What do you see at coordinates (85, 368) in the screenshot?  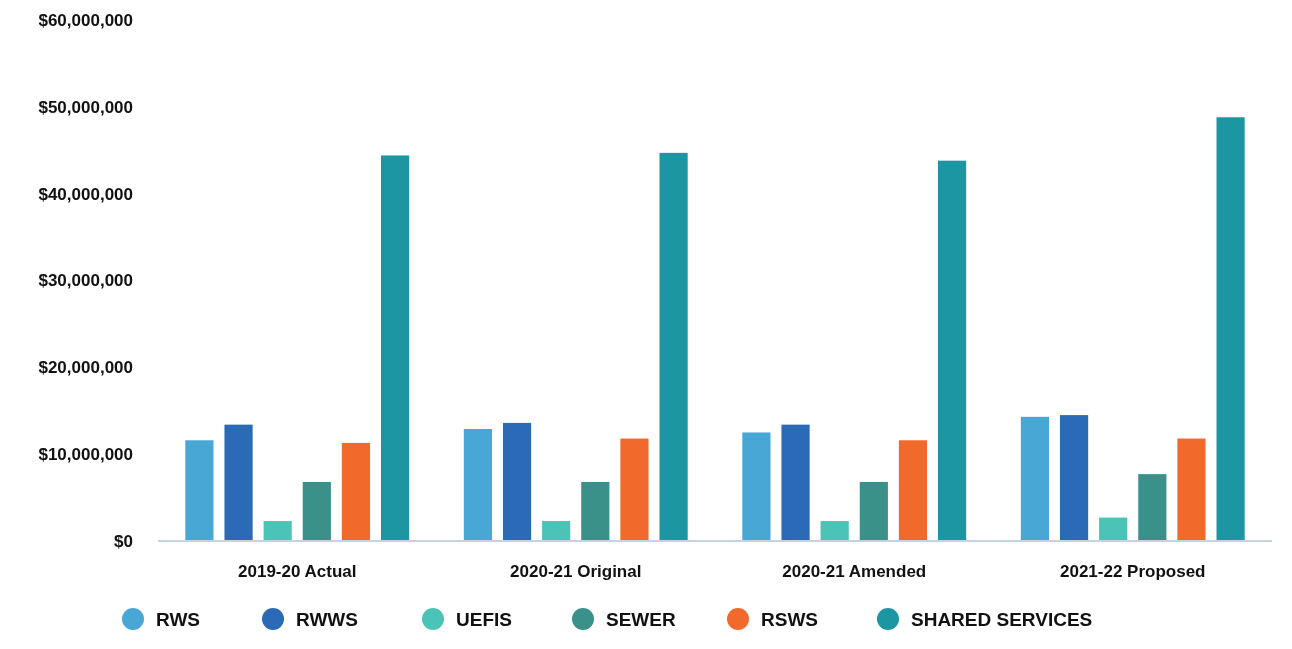 I see `y-tick-label: $20,000,000` at bounding box center [85, 368].